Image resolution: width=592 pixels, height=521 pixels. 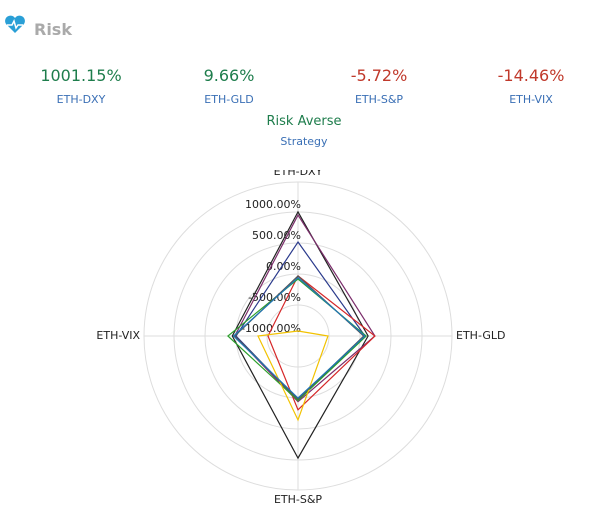 What do you see at coordinates (379, 75) in the screenshot?
I see `stat-value: -5.72%` at bounding box center [379, 75].